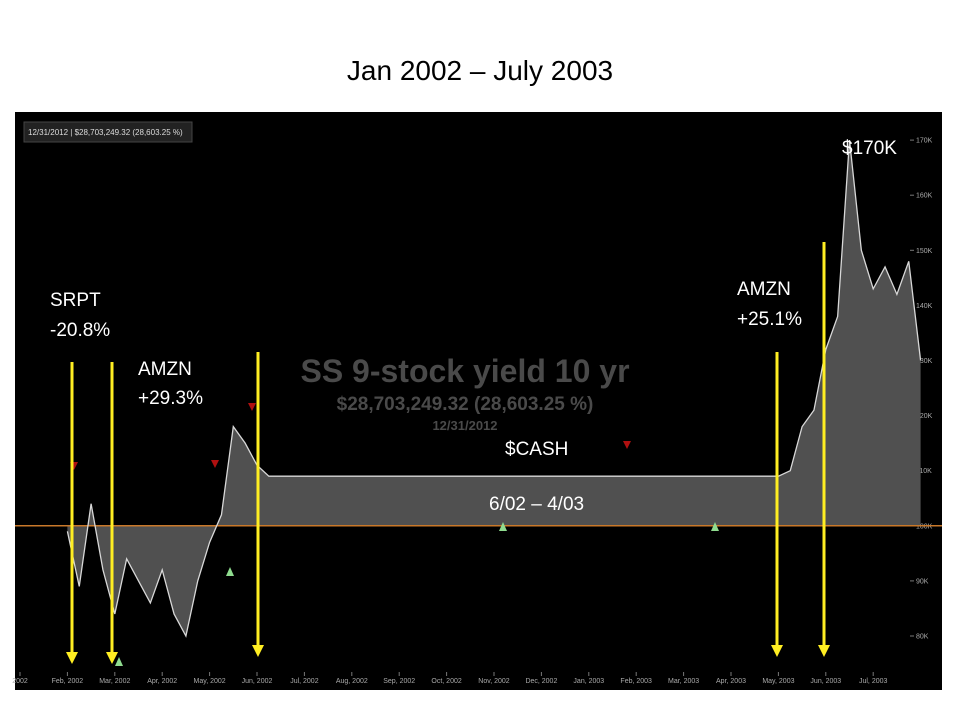  I want to click on annotation: -20.8%, so click(80, 330).